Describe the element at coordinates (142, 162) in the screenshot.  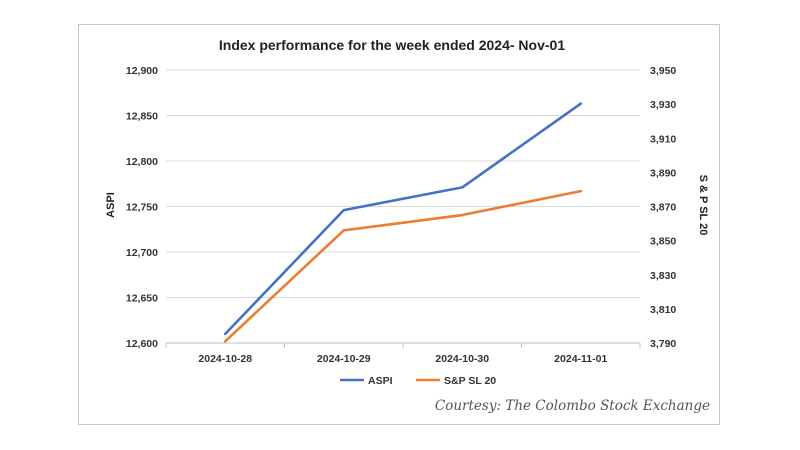
I see `left-tick-label: 12,800` at that location.